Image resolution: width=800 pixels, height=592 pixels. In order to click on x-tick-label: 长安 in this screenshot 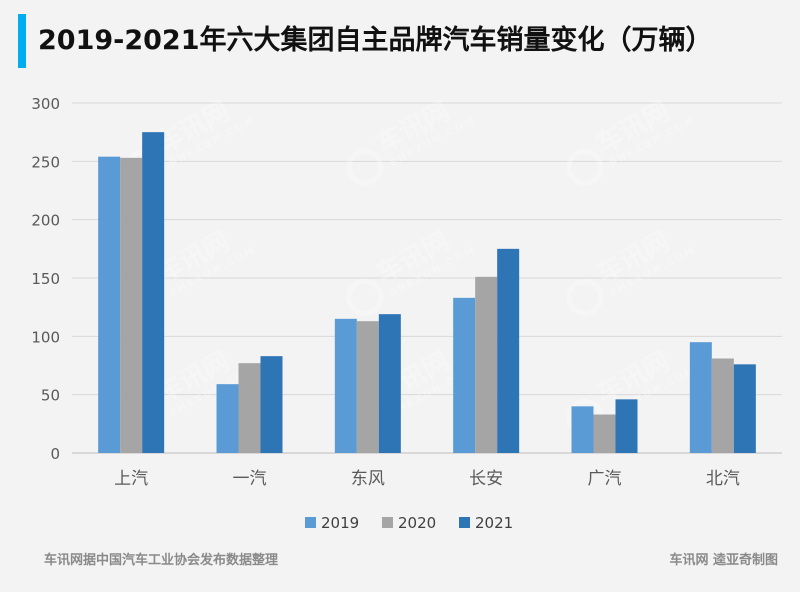, I will do `click(486, 479)`.